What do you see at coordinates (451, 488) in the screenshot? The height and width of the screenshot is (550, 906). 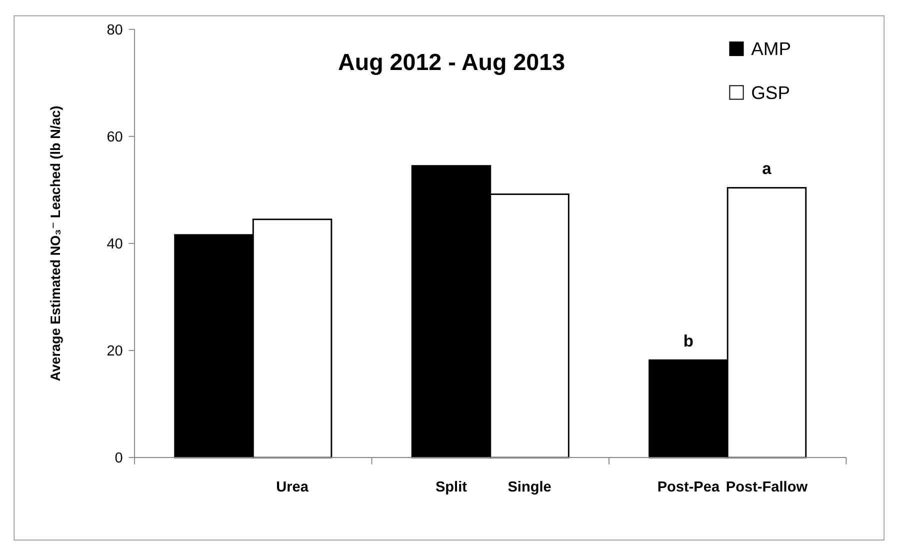 I see `x-tick-label: Split` at bounding box center [451, 488].